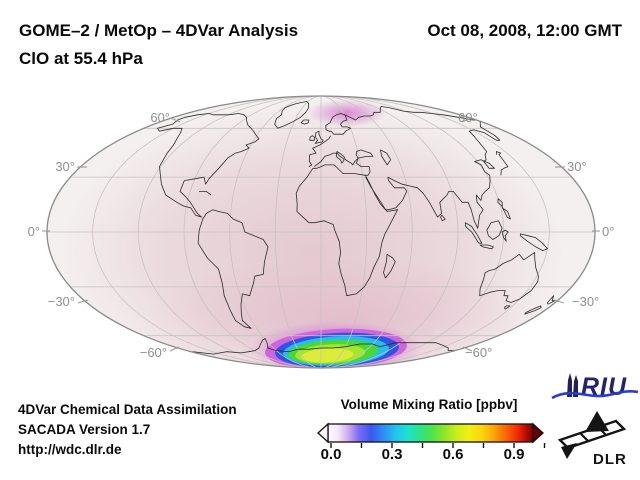 Image resolution: width=640 pixels, height=480 pixels. Describe the element at coordinates (34, 231) in the screenshot. I see `lat-label-left-0: 0°` at that location.